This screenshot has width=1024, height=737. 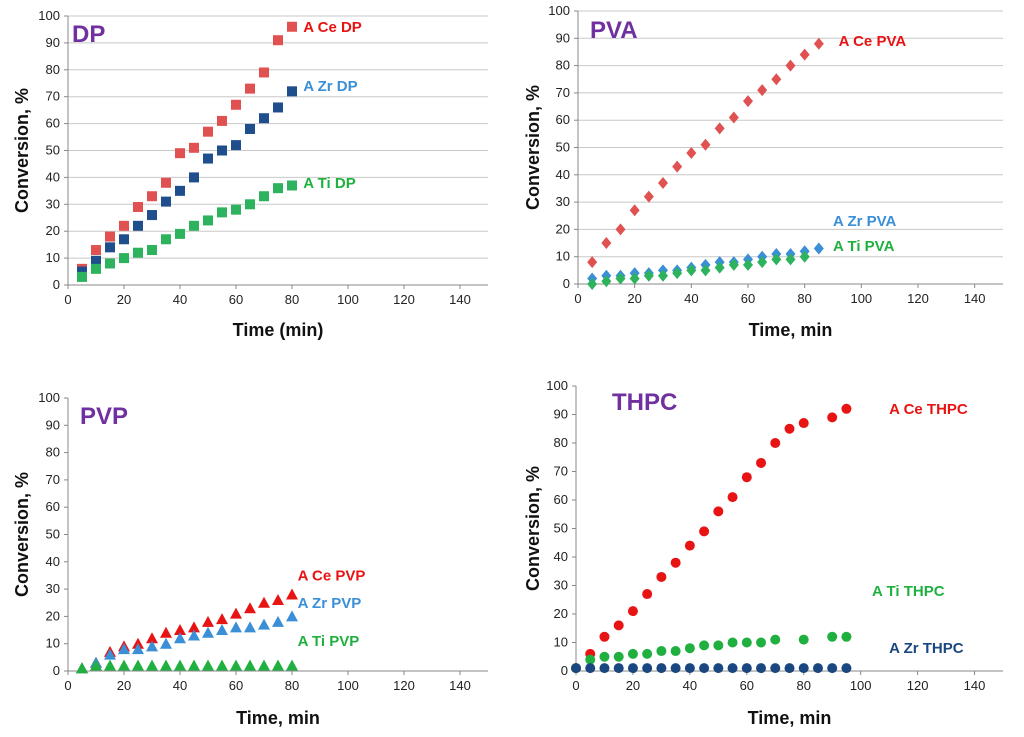 What do you see at coordinates (348, 685) in the screenshot?
I see `x-tick-label: 100` at bounding box center [348, 685].